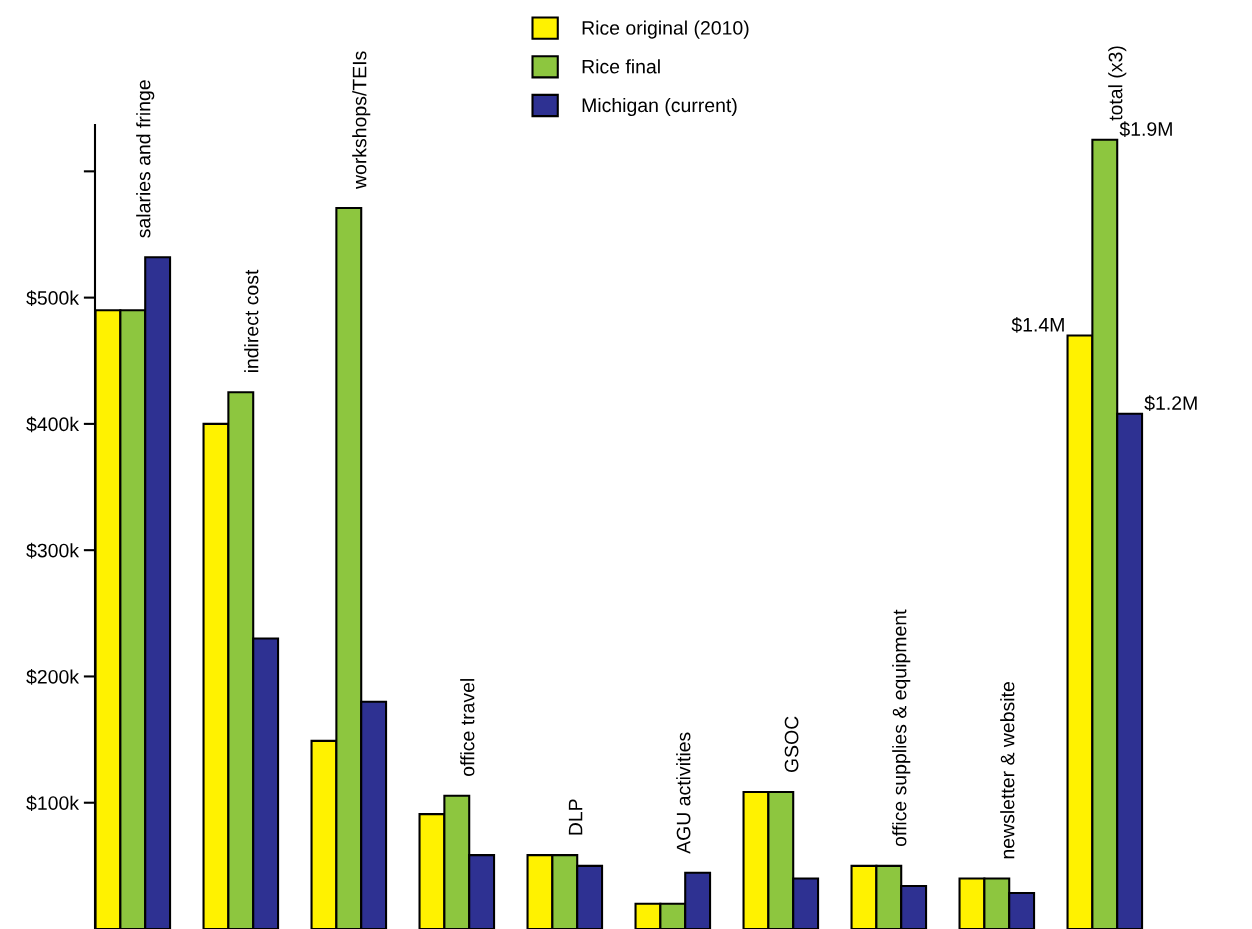 The image size is (1252, 929). What do you see at coordinates (659, 107) in the screenshot?
I see `legend-label: Michigan (current)` at bounding box center [659, 107].